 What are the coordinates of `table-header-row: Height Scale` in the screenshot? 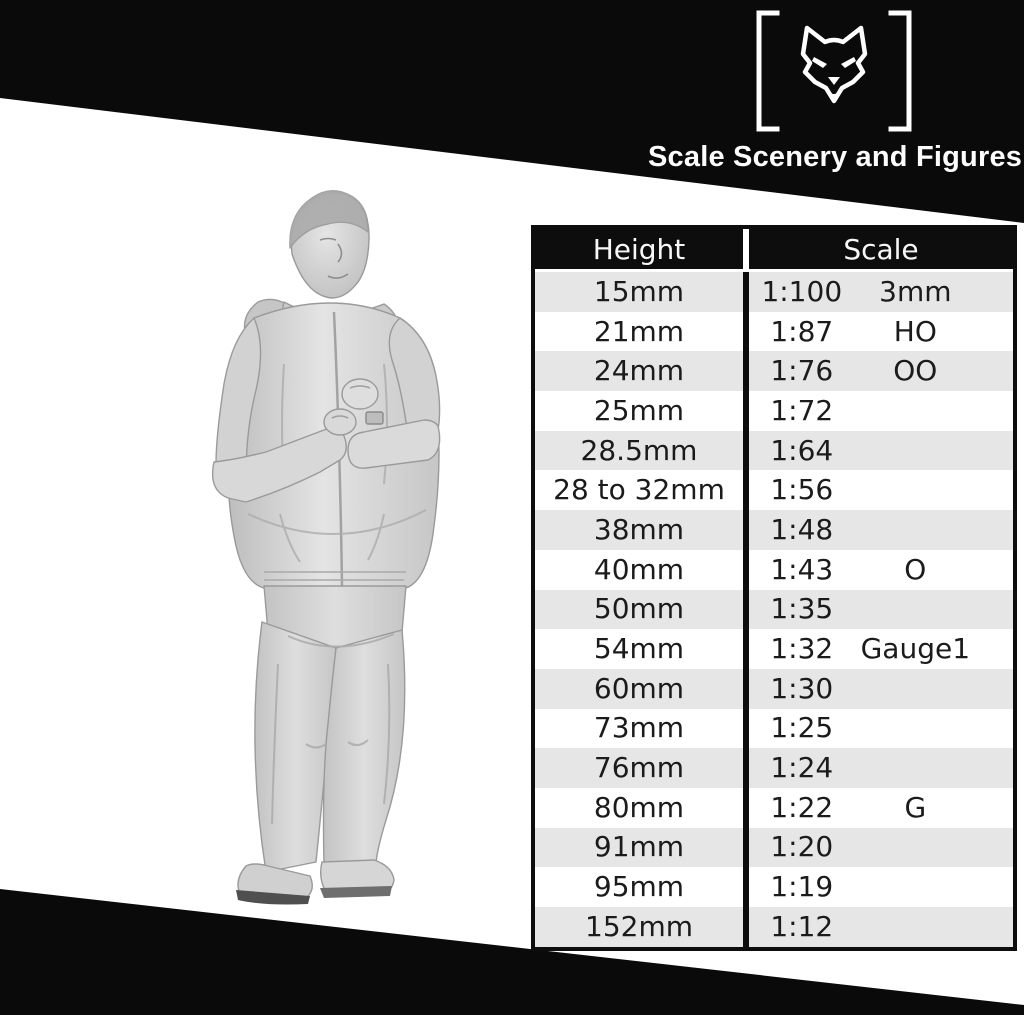 It's located at (774, 249).